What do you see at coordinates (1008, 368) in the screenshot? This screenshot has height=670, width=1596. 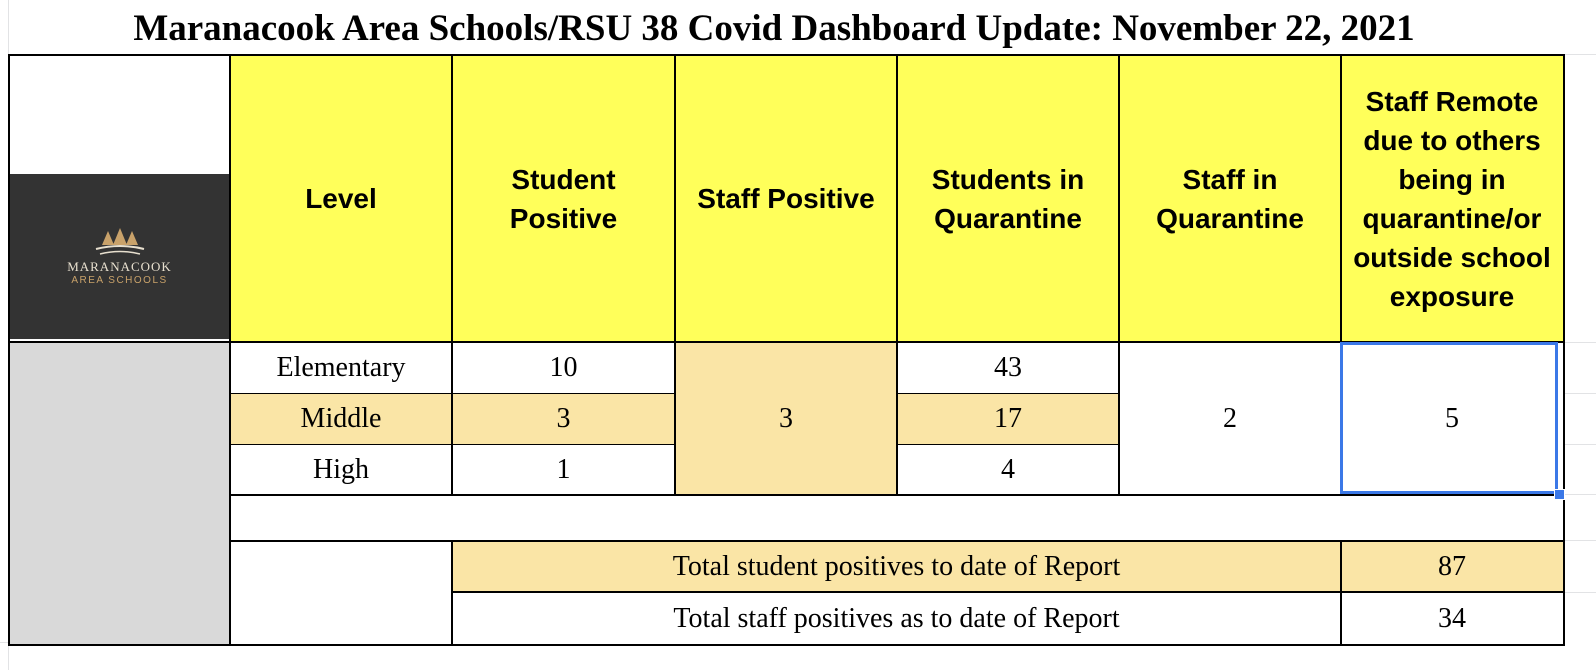 I see `row-elementary-students-quarantine: 43` at bounding box center [1008, 368].